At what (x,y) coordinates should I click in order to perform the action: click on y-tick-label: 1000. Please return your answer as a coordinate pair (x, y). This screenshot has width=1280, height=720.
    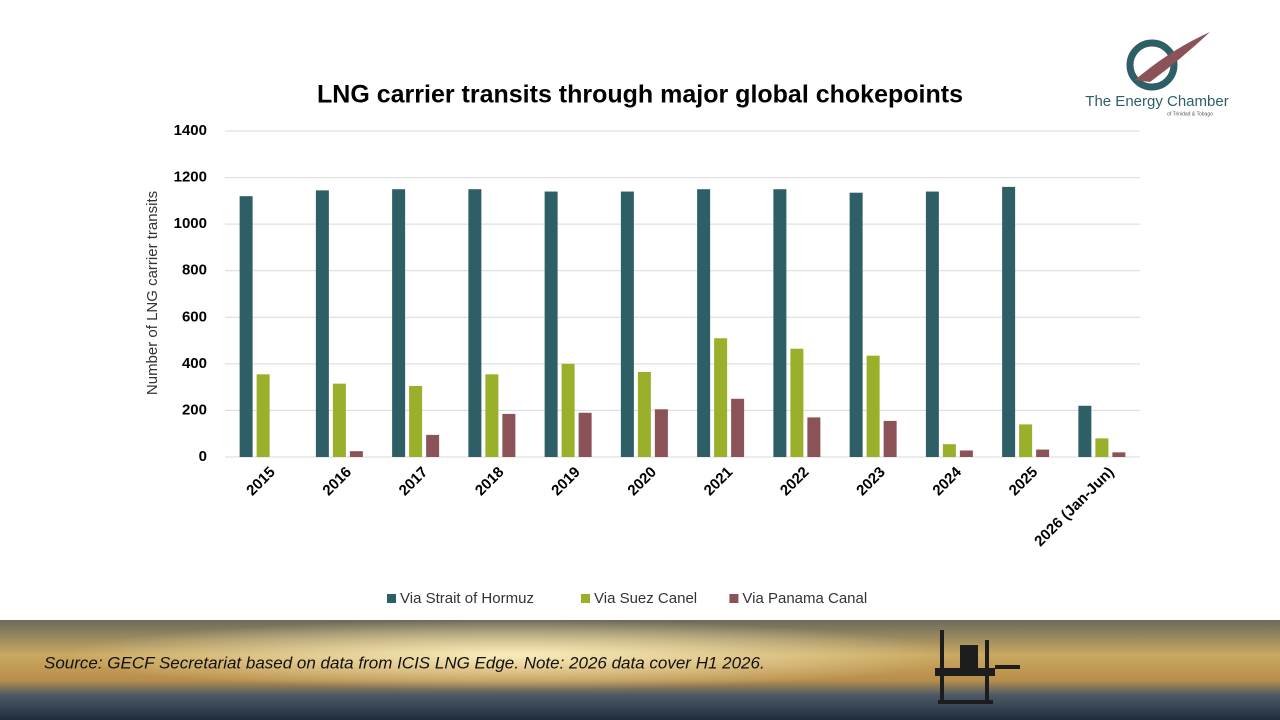
    Looking at the image, I should click on (190, 223).